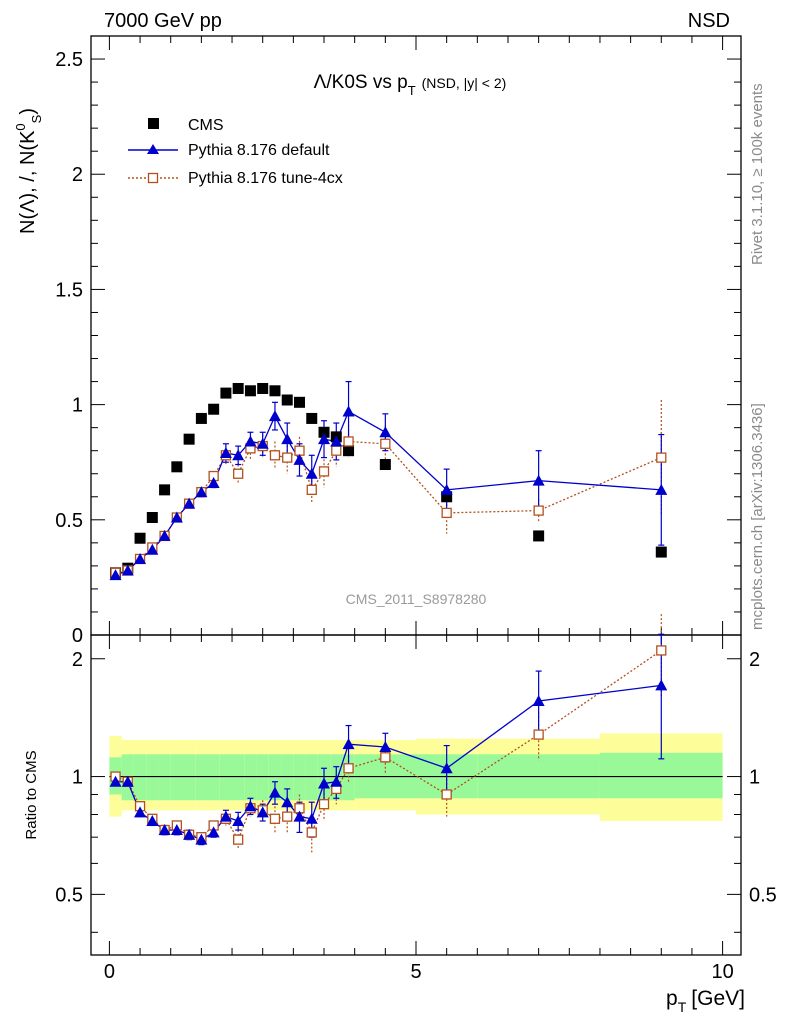  I want to click on main-y-axis-label: N(Λ), /, N(K0S), so click(28, 171).